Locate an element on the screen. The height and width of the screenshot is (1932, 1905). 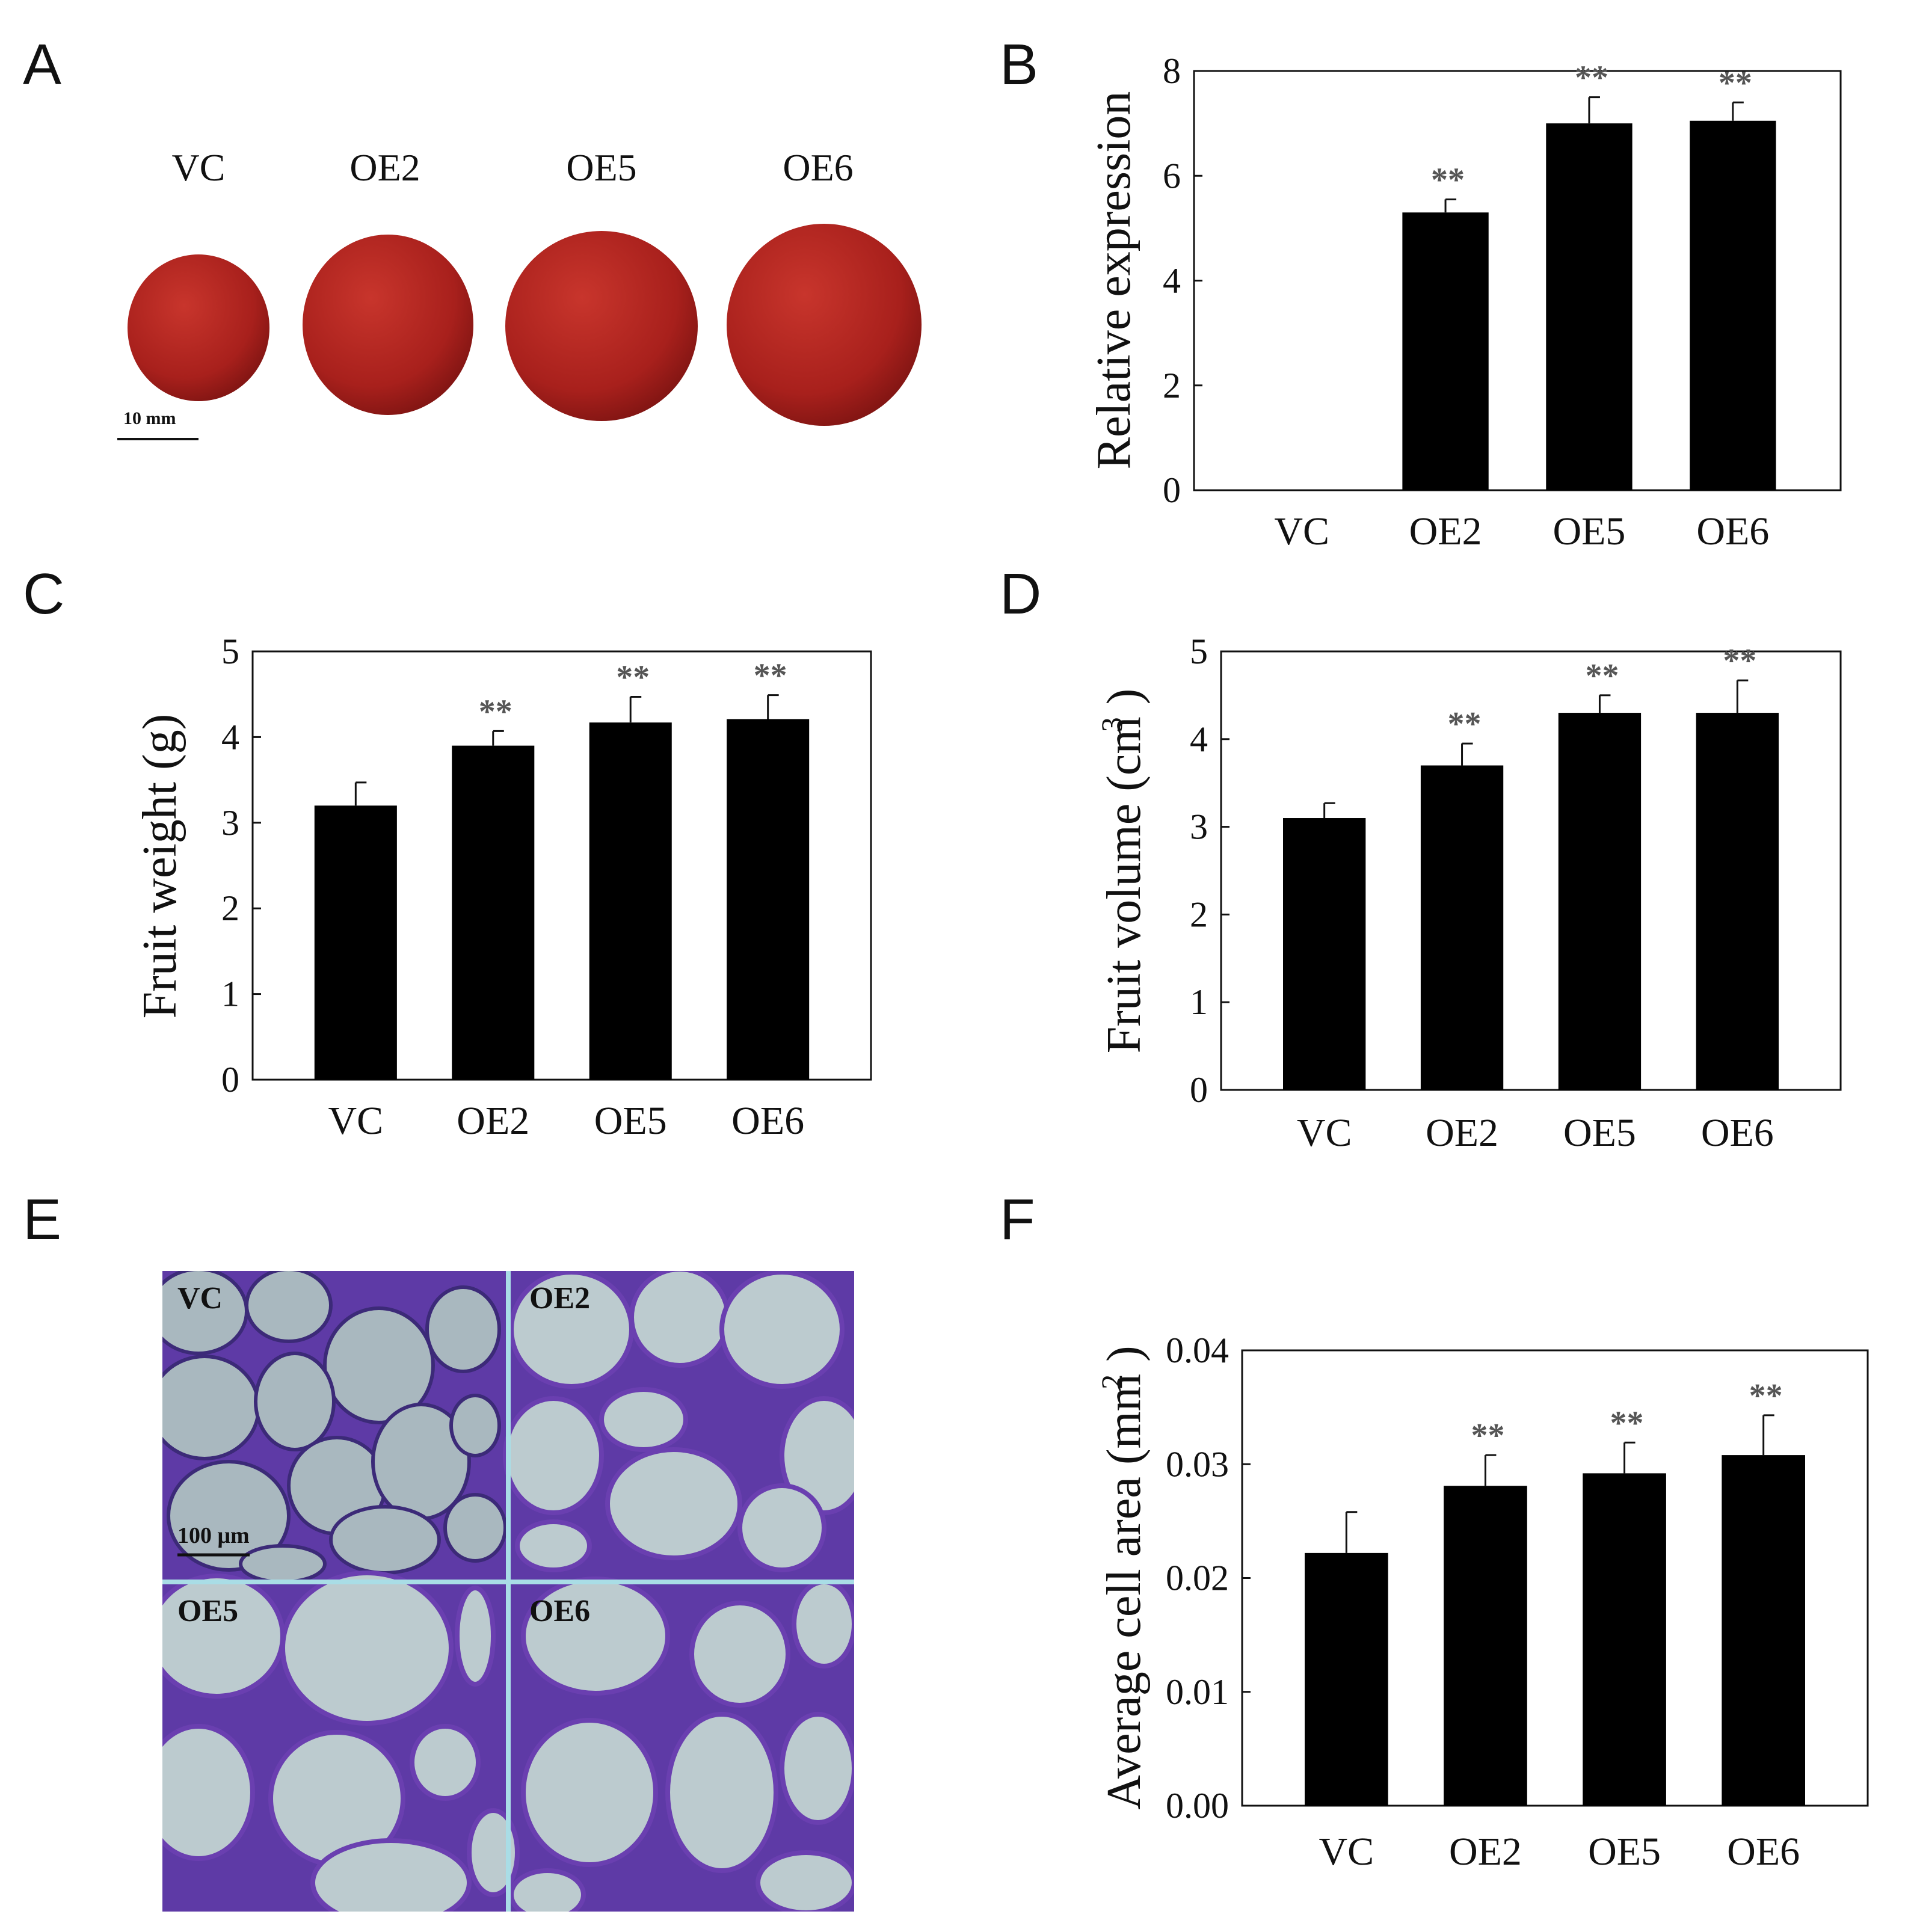
fruit-vc is located at coordinates (199, 327).